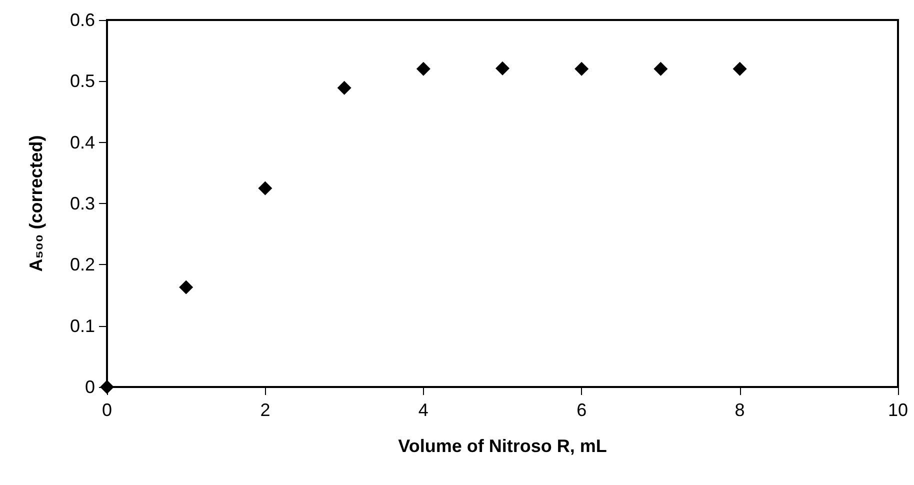  I want to click on y-tick-label: 0.2, so click(82, 264).